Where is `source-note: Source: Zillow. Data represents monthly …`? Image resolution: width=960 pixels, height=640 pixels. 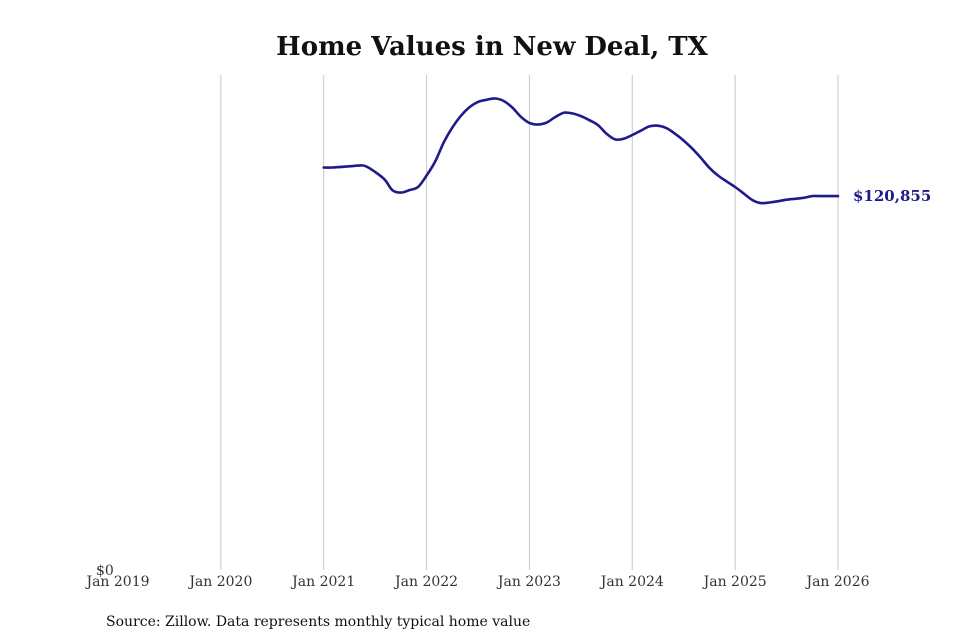 source-note: Source: Zillow. Data represents monthly … is located at coordinates (318, 622).